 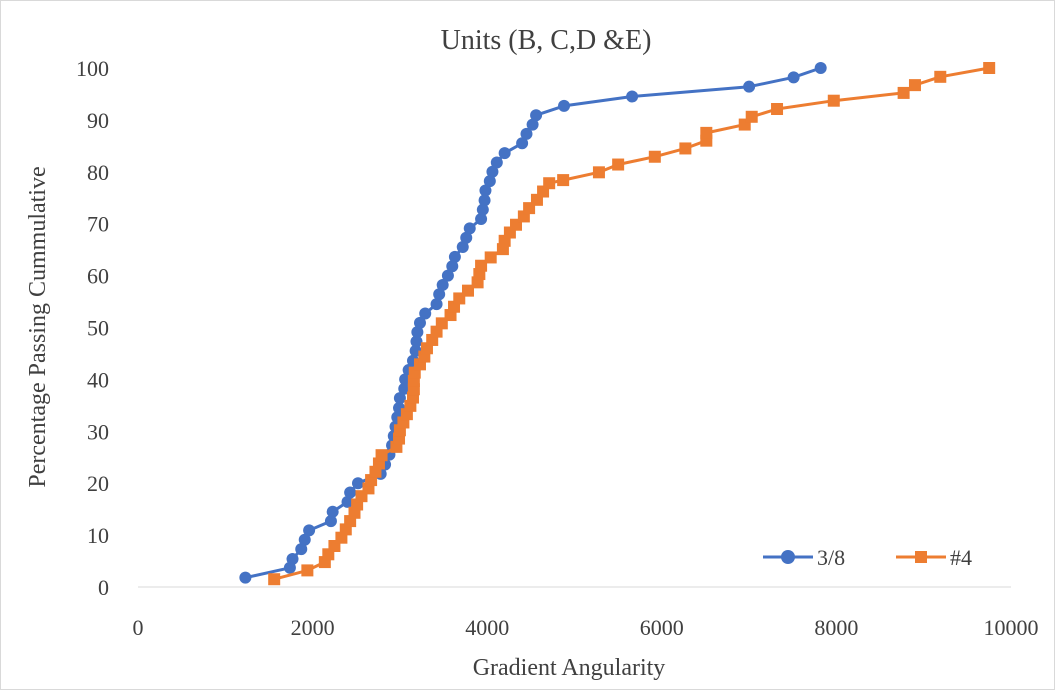 What do you see at coordinates (934, 557) in the screenshot?
I see `legend-item: #4` at bounding box center [934, 557].